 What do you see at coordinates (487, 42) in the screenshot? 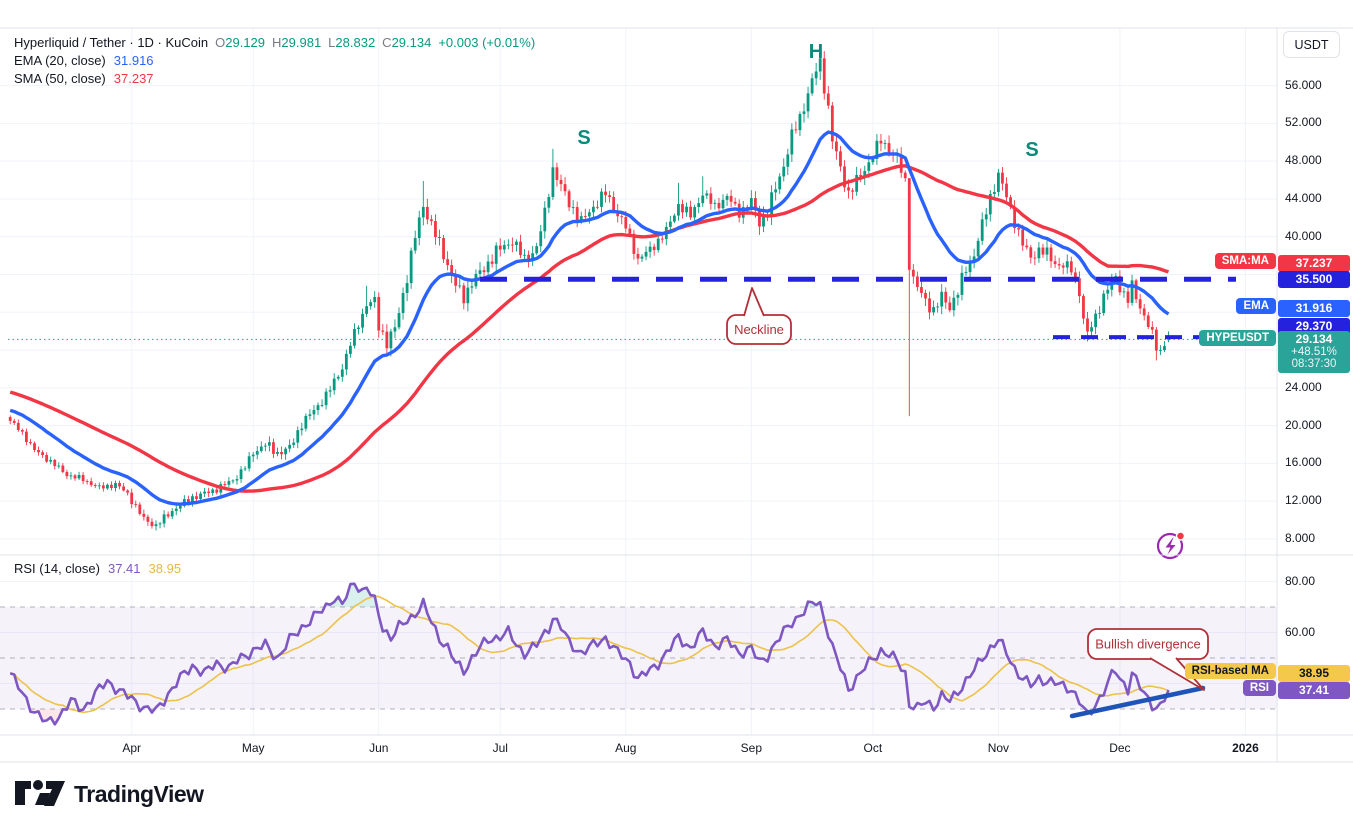
I see `change-value: +0.003 (+0.01%)` at bounding box center [487, 42].